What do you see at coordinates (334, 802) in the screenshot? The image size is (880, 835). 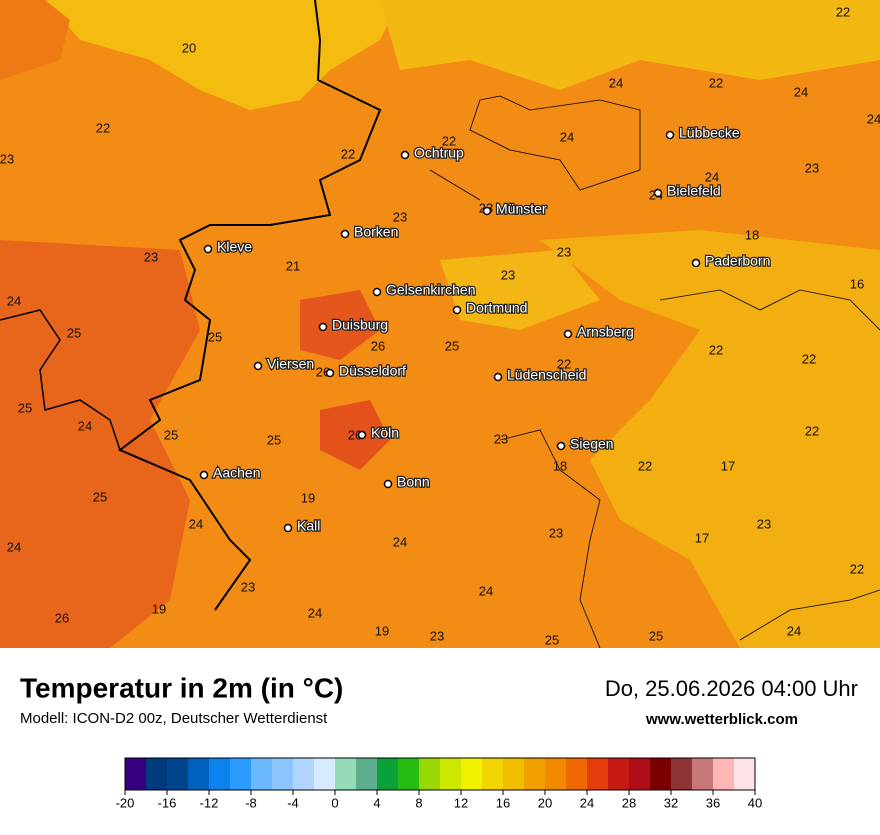 I see `colorbar-tick-label: 0` at bounding box center [334, 802].